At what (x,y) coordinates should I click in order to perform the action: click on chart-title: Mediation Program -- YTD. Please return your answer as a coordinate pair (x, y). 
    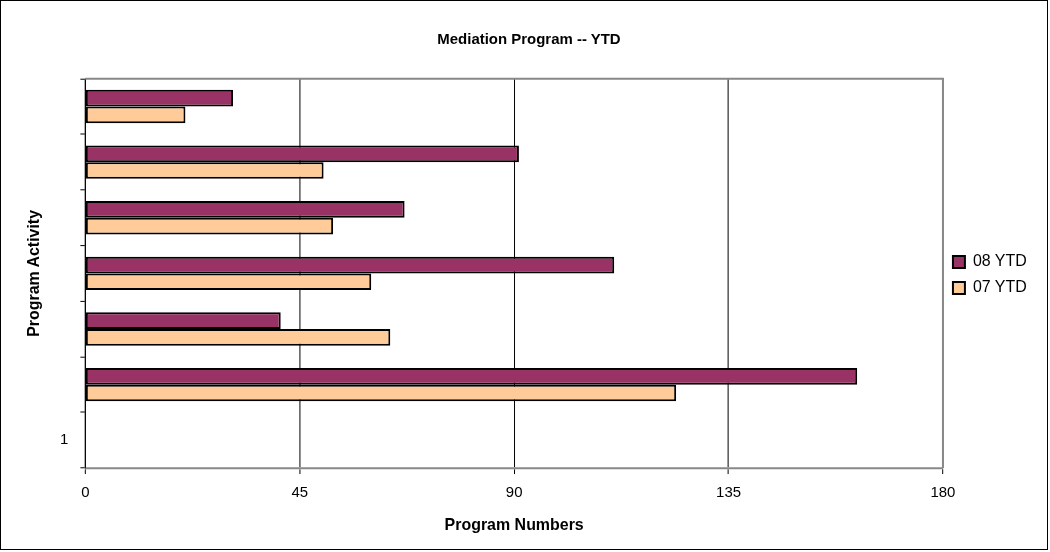
    Looking at the image, I should click on (529, 38).